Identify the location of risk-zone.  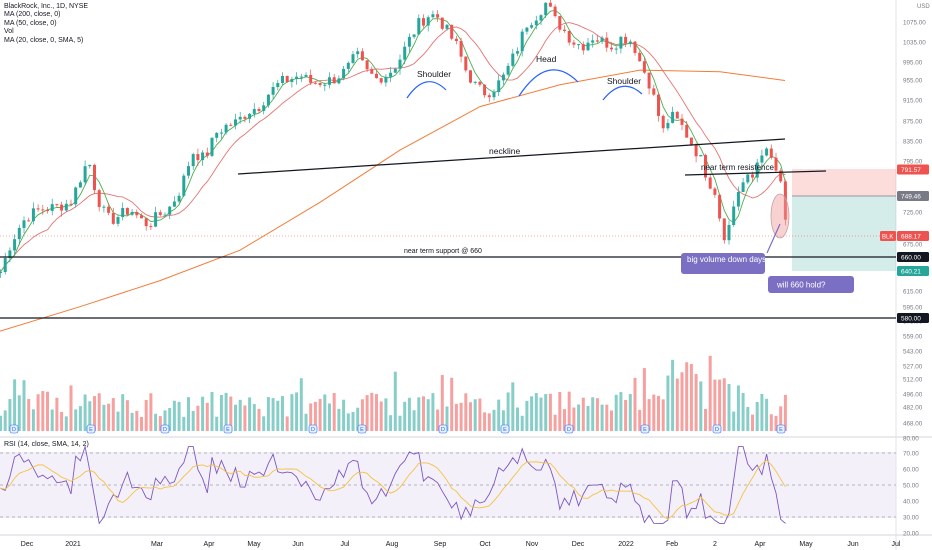
(844, 182).